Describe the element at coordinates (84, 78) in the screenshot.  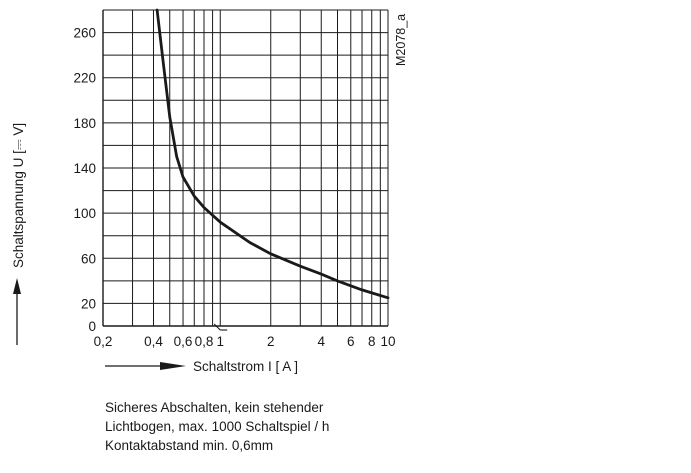
I see `y-tick-label: 220` at that location.